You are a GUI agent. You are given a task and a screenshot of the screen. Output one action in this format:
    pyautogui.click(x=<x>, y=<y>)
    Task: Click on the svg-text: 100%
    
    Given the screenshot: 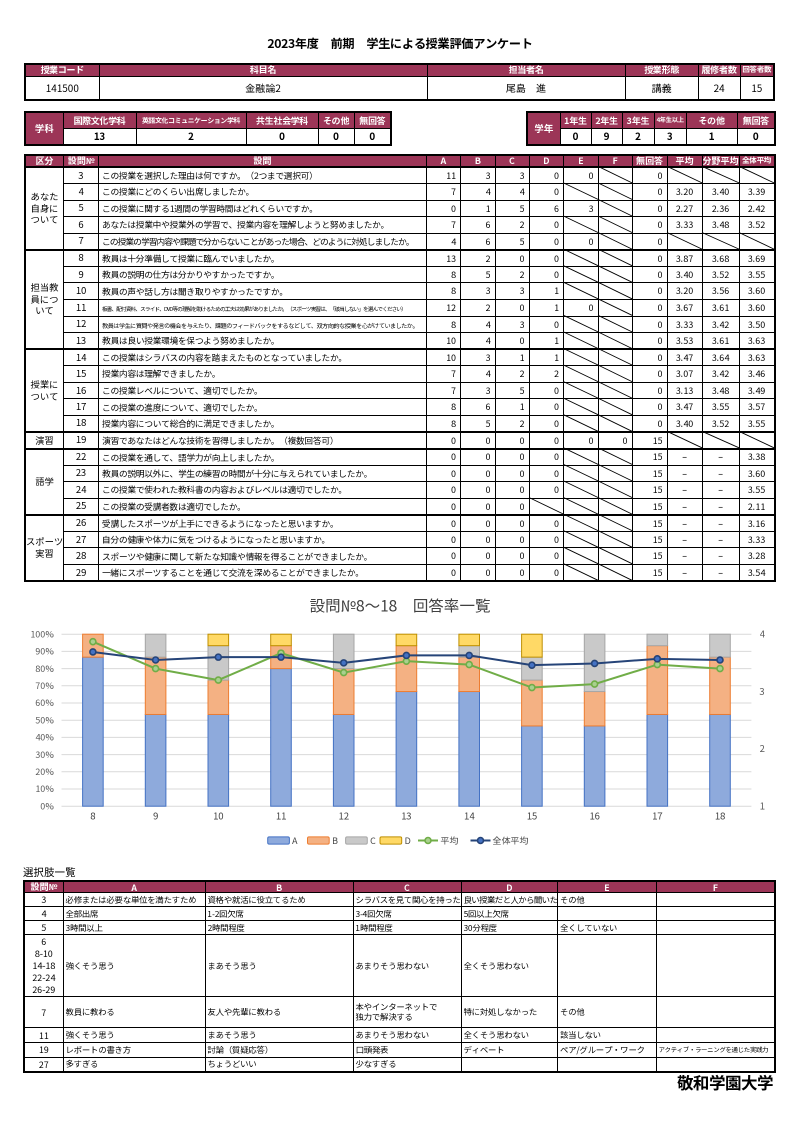 What is the action you would take?
    pyautogui.click(x=41, y=633)
    